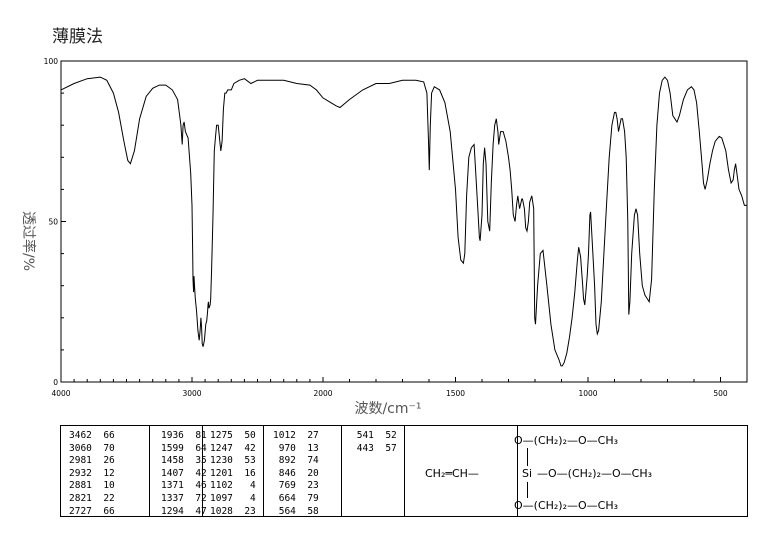 The width and height of the screenshot is (765, 539). Describe the element at coordinates (296, 486) in the screenshot. I see `peak-entry: 769 23` at that location.